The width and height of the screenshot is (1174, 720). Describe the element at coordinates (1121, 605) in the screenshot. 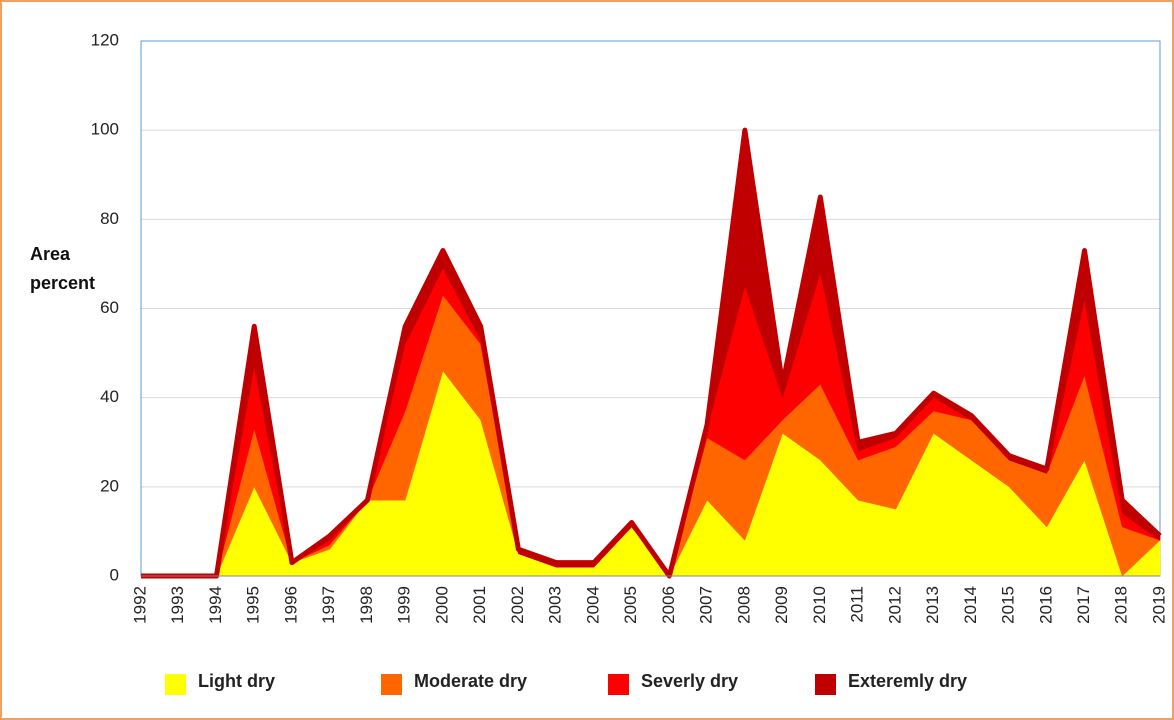

I see `x-tick-label: 2018` at that location.